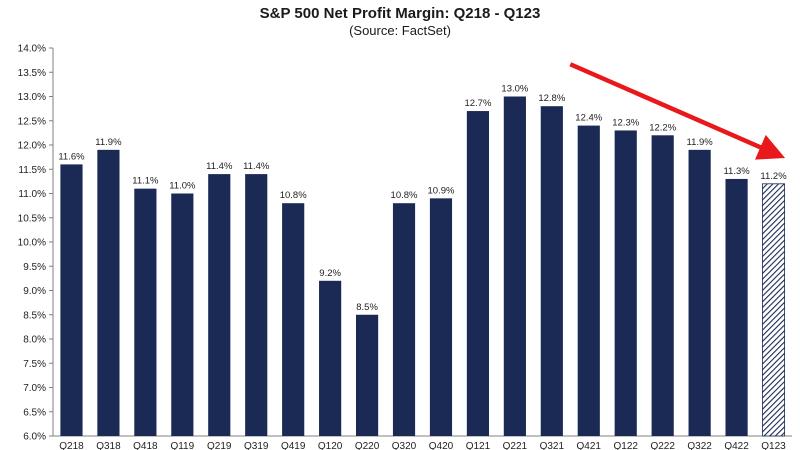  Describe the element at coordinates (256, 305) in the screenshot. I see `bar-q319` at that location.